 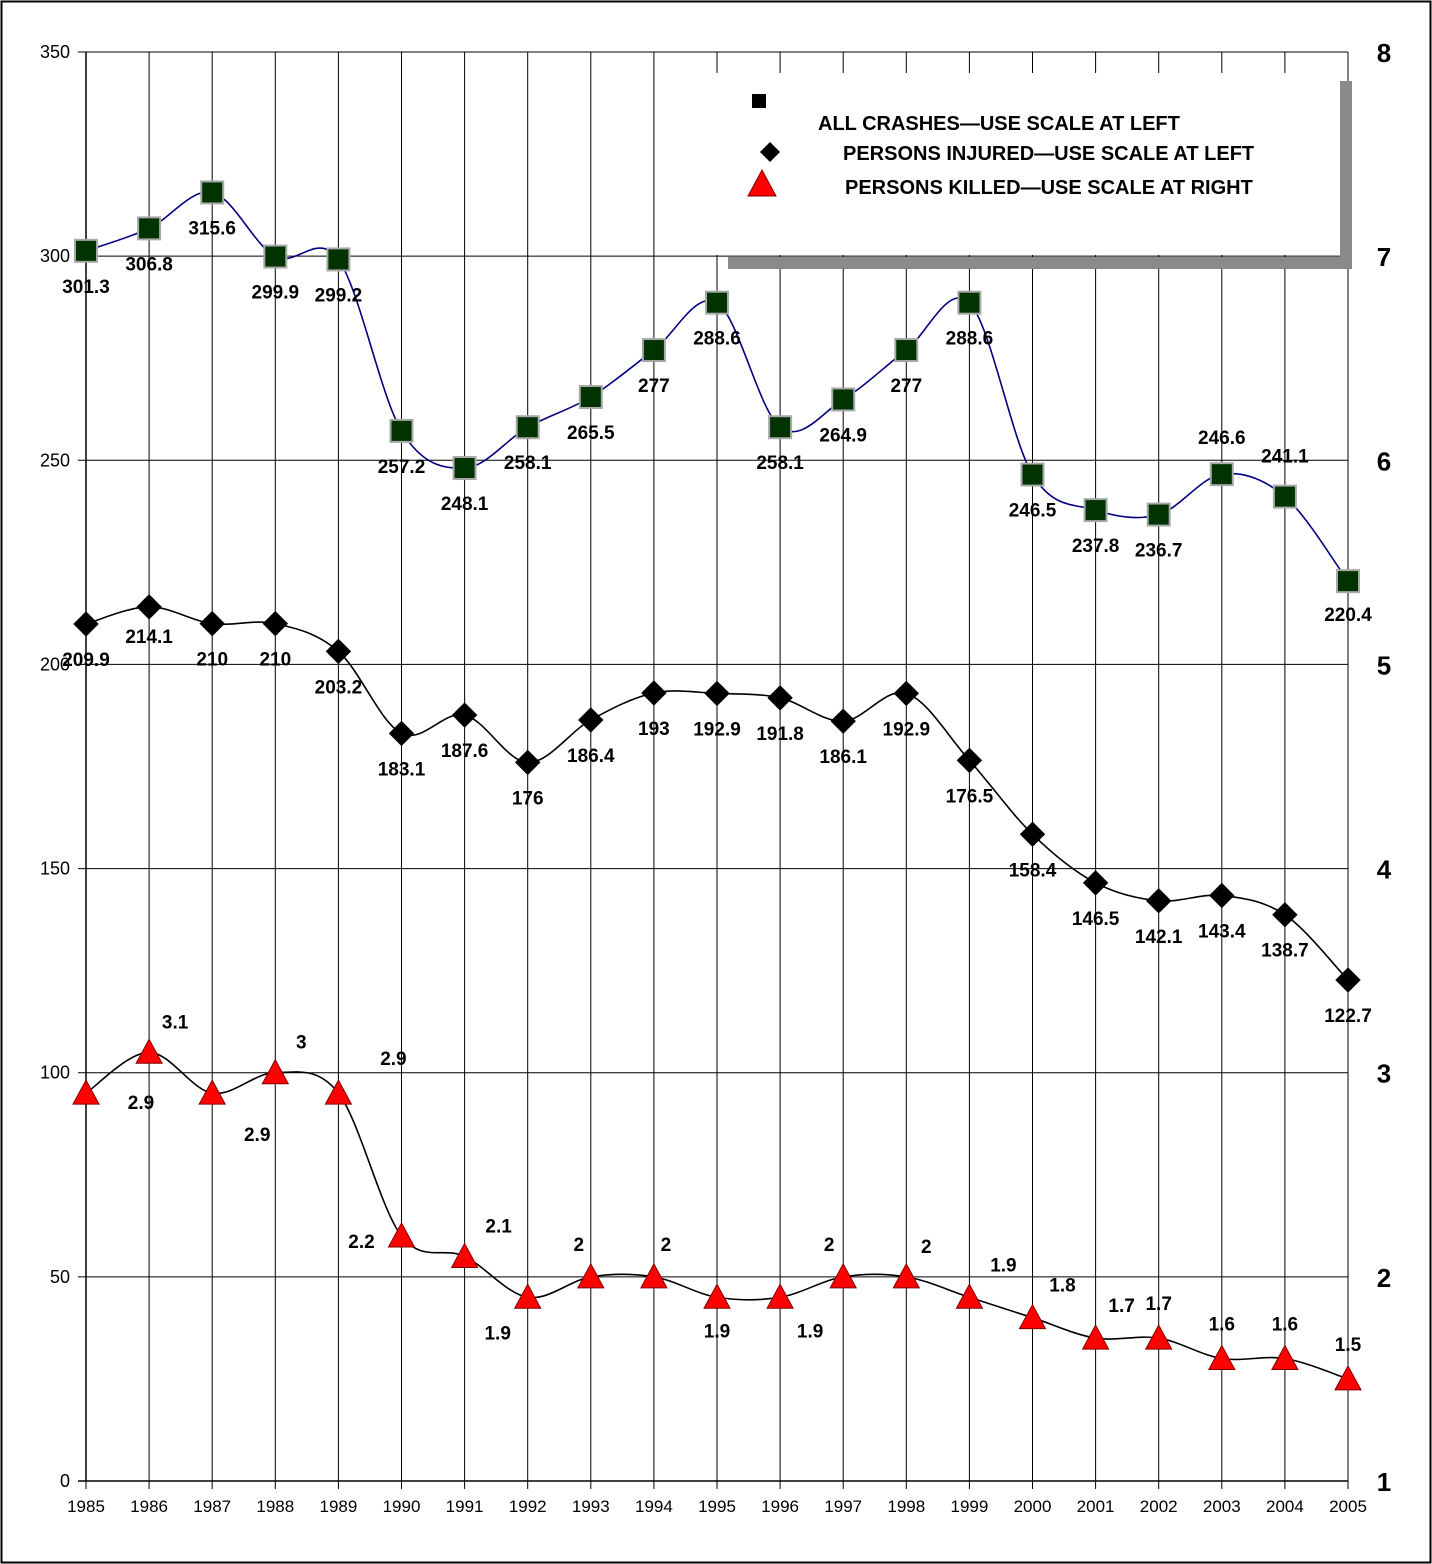 What do you see at coordinates (55, 766) in the screenshot?
I see `left-axis-ticks: 0 50 100 150 200 250 300 350` at bounding box center [55, 766].